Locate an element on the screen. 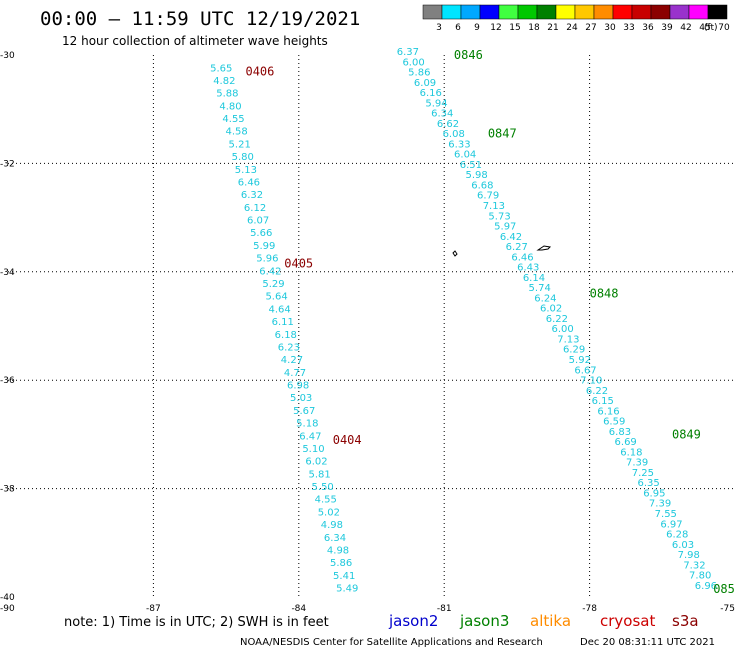 This screenshot has height=650, width=740. legend-label: 27 is located at coordinates (590, 28).